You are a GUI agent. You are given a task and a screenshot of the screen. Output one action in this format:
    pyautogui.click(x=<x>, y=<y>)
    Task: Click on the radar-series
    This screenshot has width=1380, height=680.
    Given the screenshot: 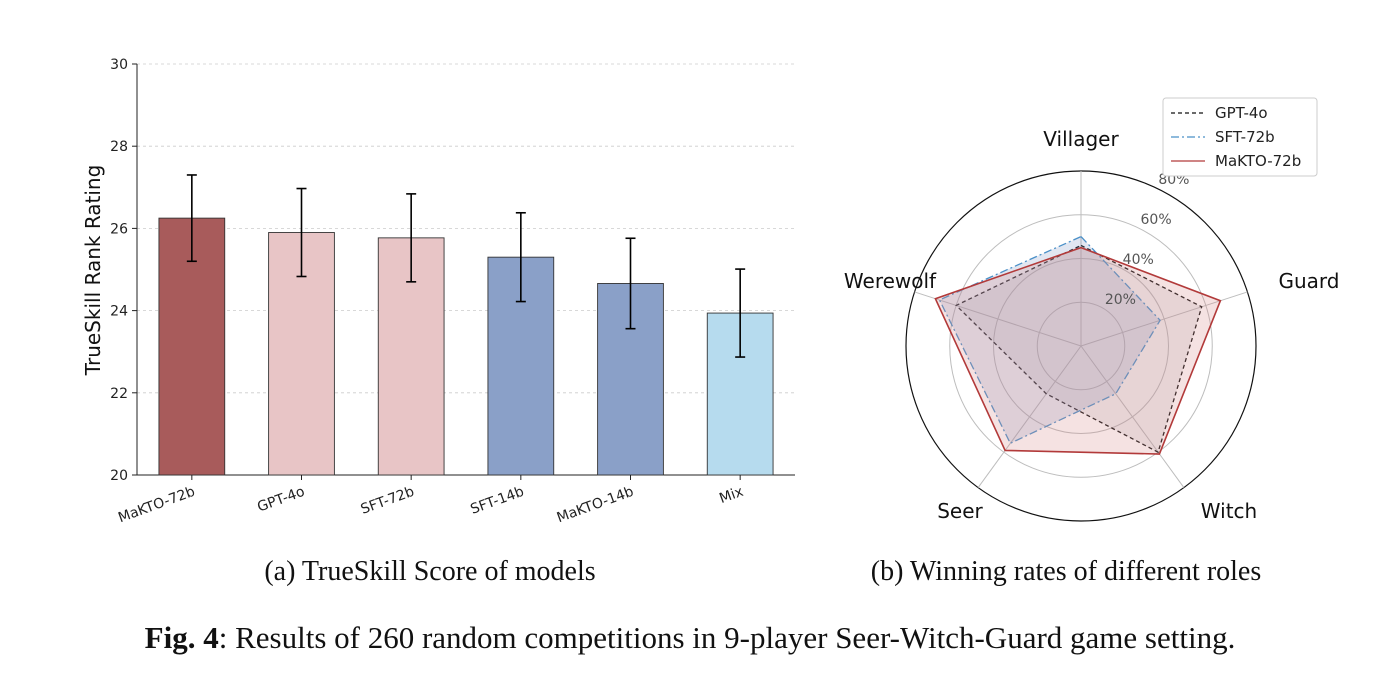 What is the action you would take?
    pyautogui.click(x=1078, y=345)
    